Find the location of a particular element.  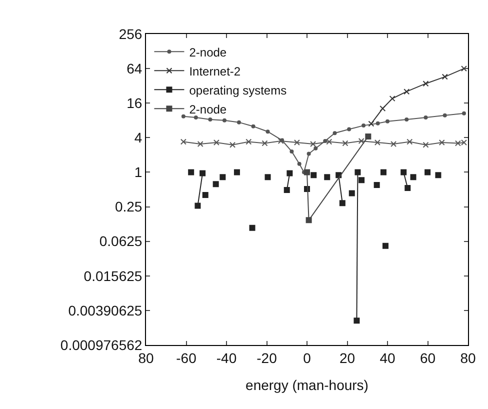

x-tick-label: 60 is located at coordinates (428, 358).